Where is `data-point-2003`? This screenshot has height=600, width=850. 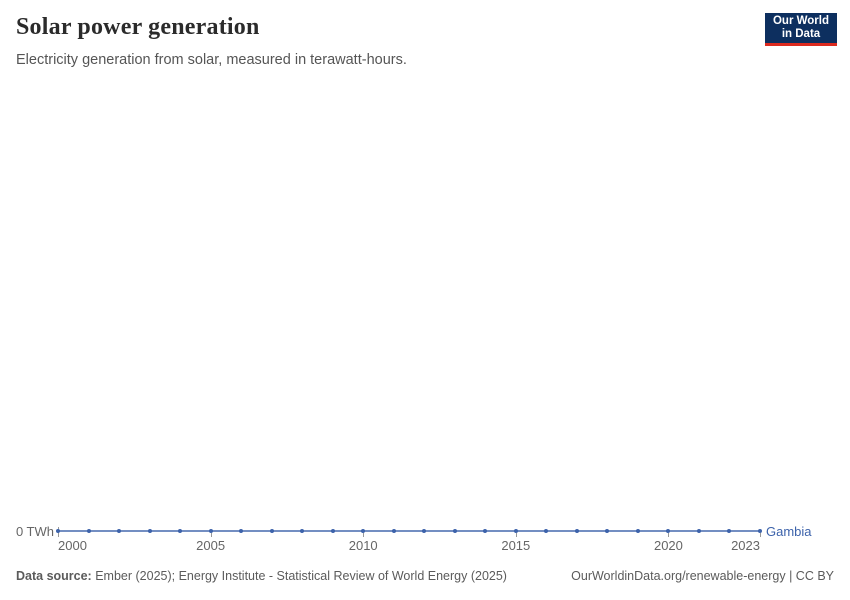
data-point-2003 is located at coordinates (149, 531).